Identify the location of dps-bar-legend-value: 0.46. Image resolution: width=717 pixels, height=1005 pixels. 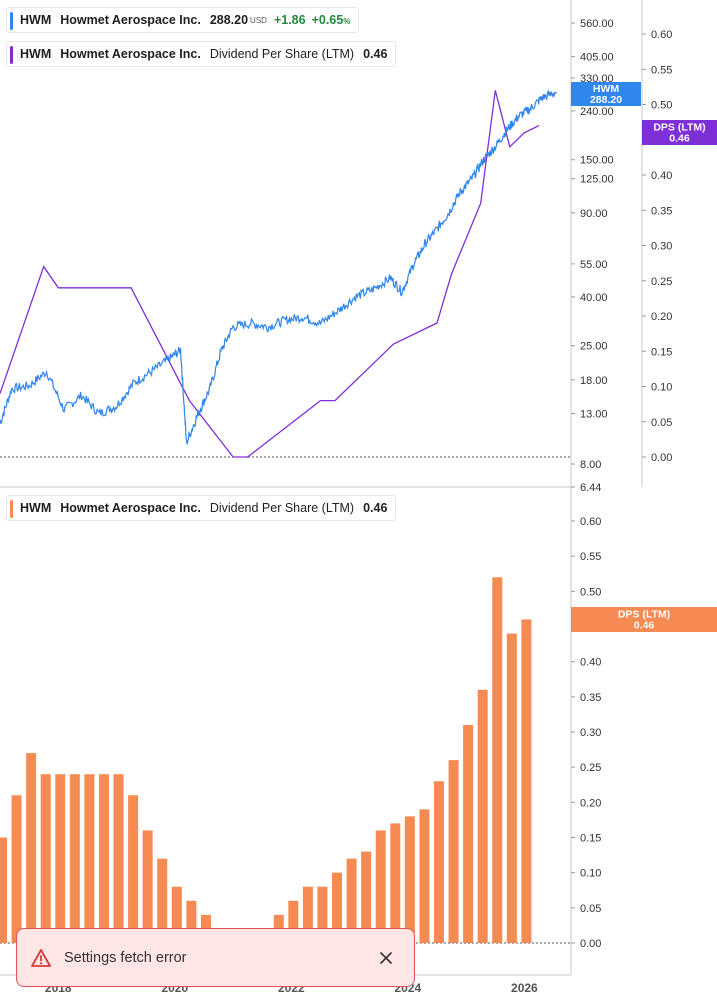
(375, 508).